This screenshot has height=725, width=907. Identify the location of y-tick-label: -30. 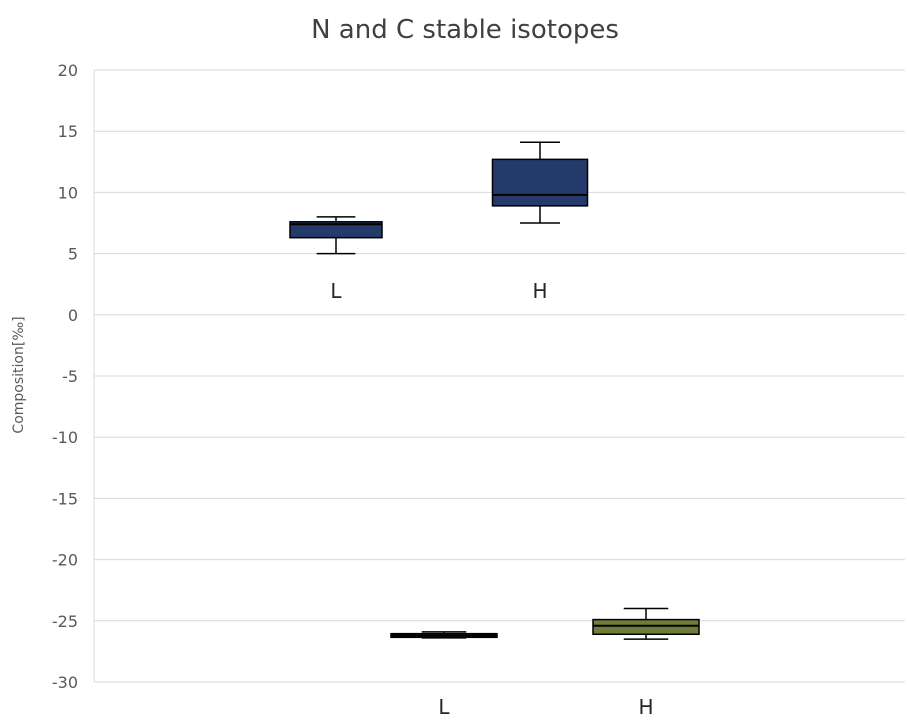
(65, 682).